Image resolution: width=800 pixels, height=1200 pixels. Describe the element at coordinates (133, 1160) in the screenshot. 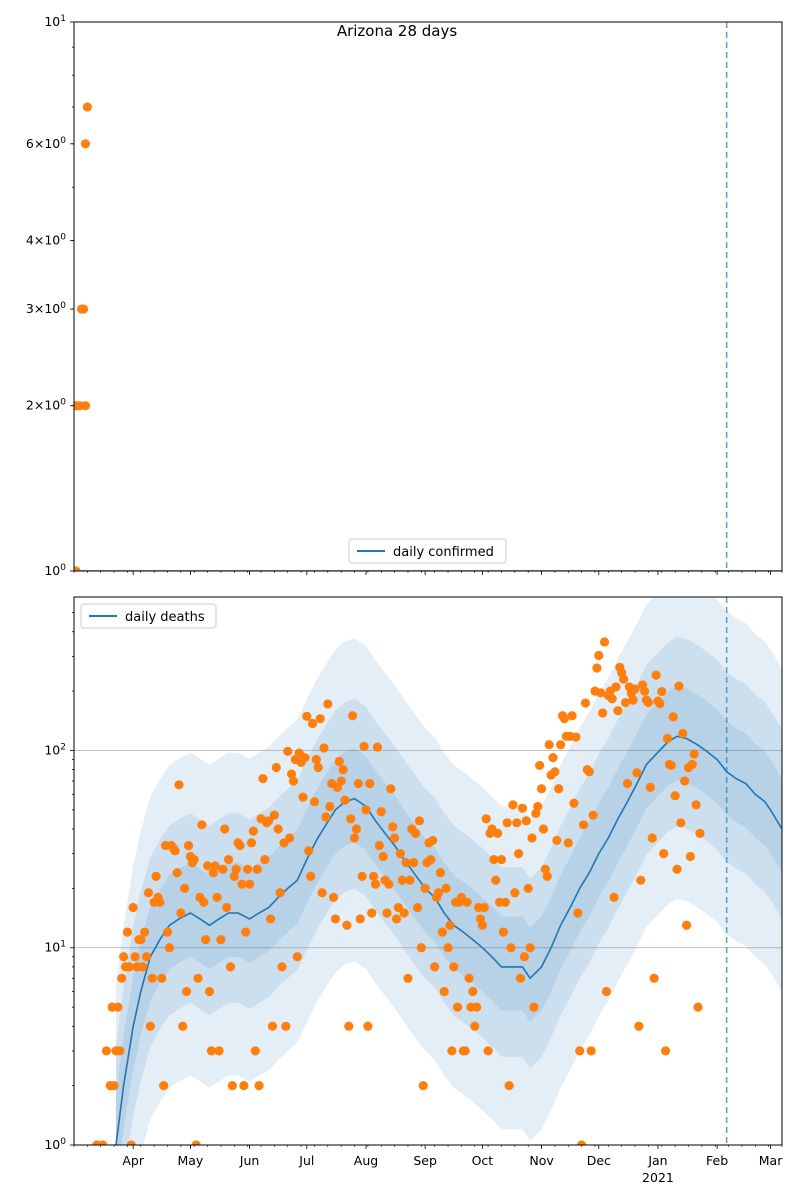

I see `x-tick-label: Apr` at that location.